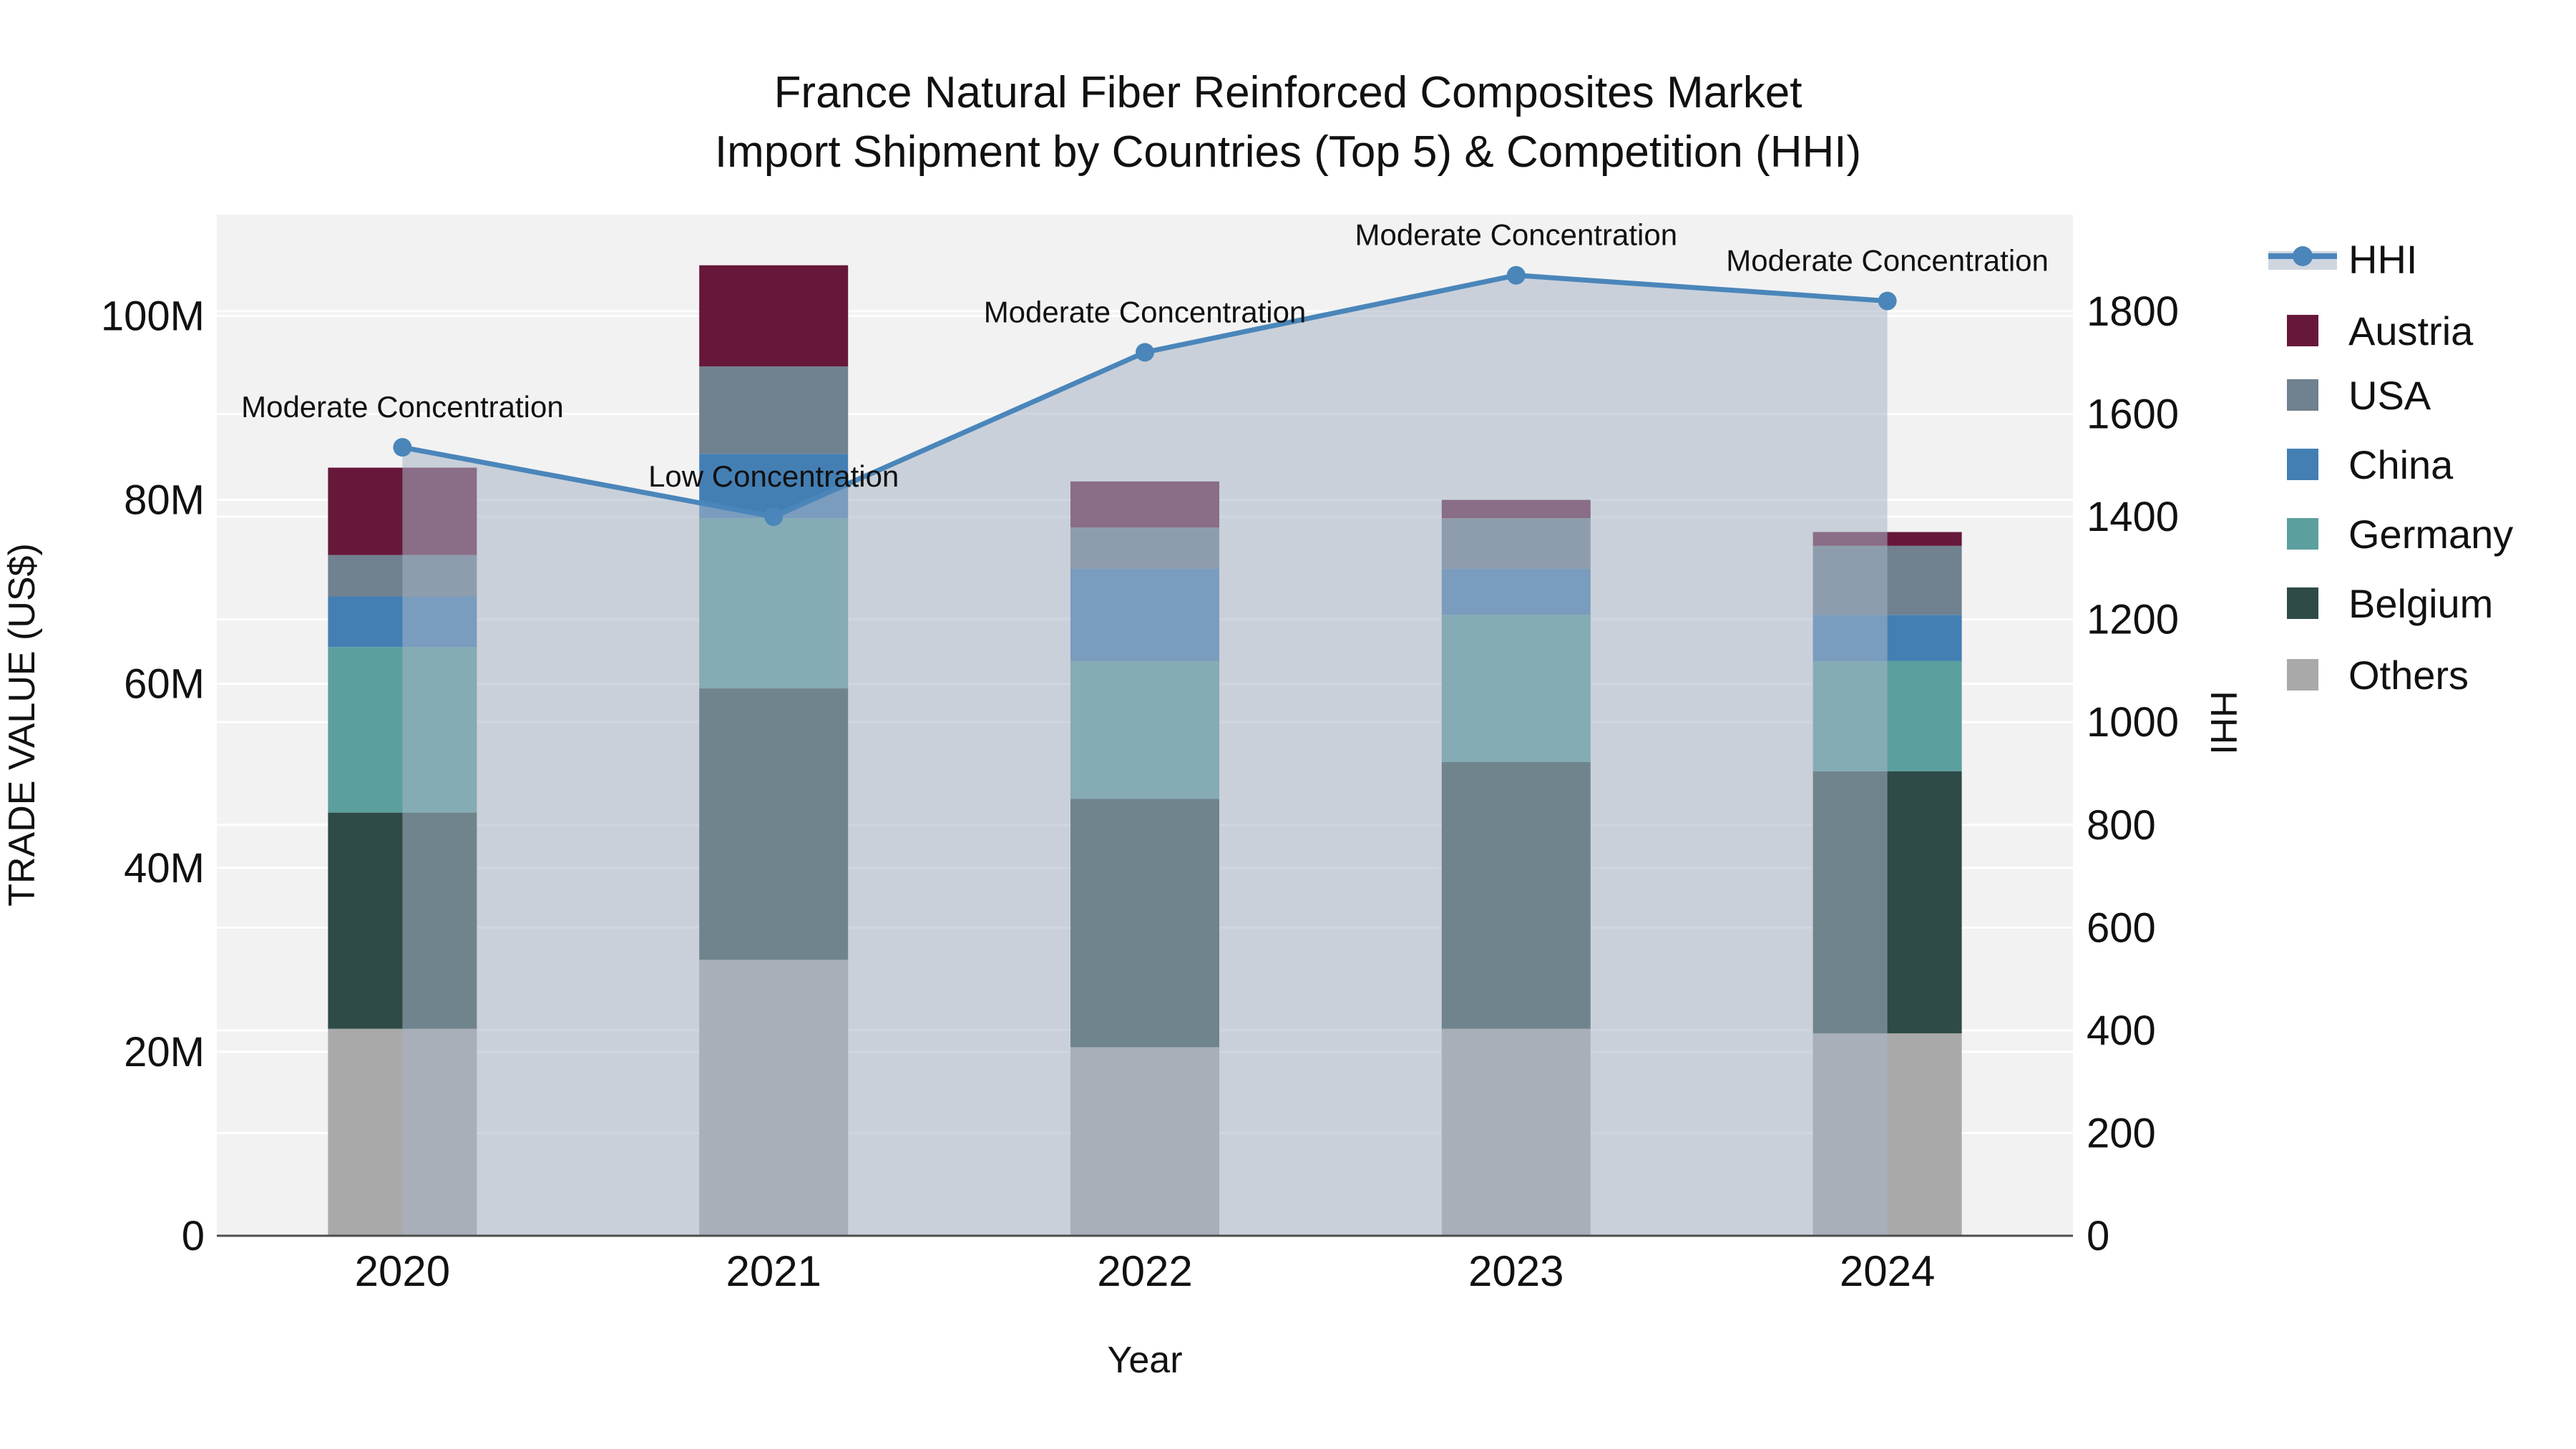 The width and height of the screenshot is (2576, 1449). I want to click on y-right-tick: 1000, so click(2133, 722).